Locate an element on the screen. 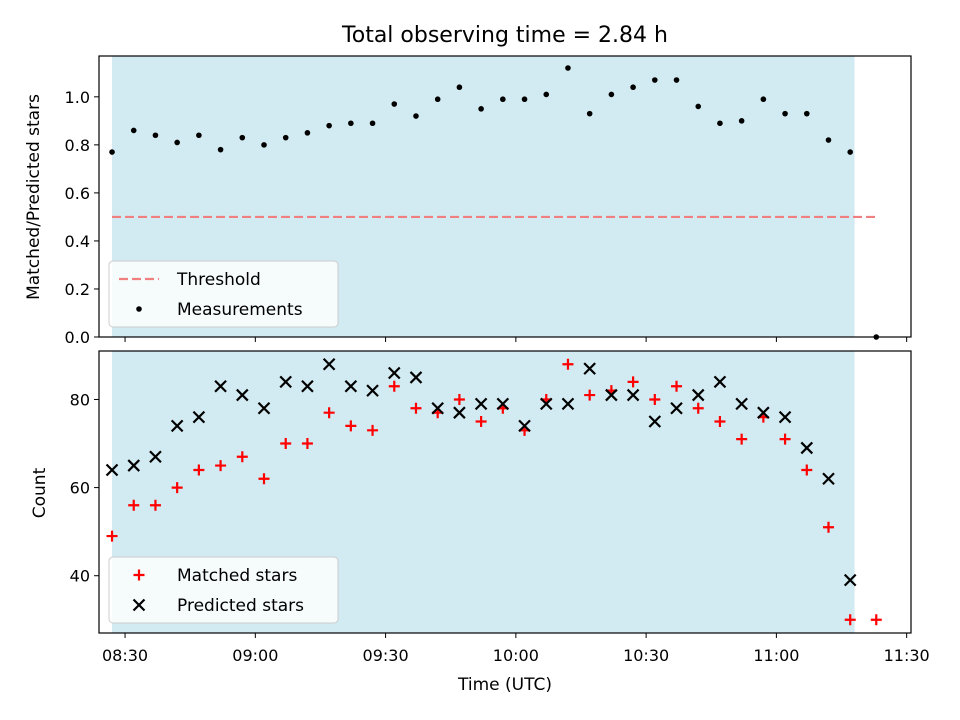 The image size is (960, 720). legend: Matched stars Predicted stars is located at coordinates (223, 590).